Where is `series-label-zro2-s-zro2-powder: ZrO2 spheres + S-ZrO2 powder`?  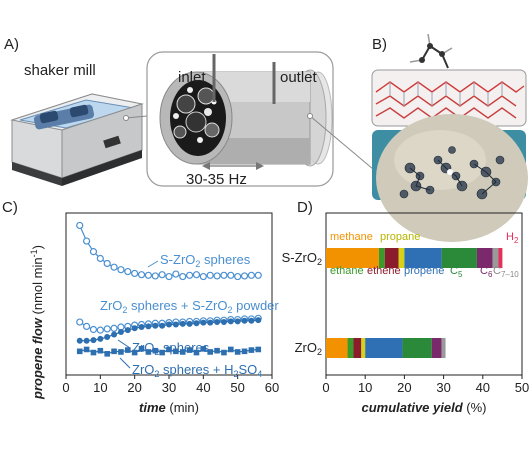 series-label-zro2-s-zro2-powder: ZrO2 spheres + S-ZrO2 powder is located at coordinates (189, 306).